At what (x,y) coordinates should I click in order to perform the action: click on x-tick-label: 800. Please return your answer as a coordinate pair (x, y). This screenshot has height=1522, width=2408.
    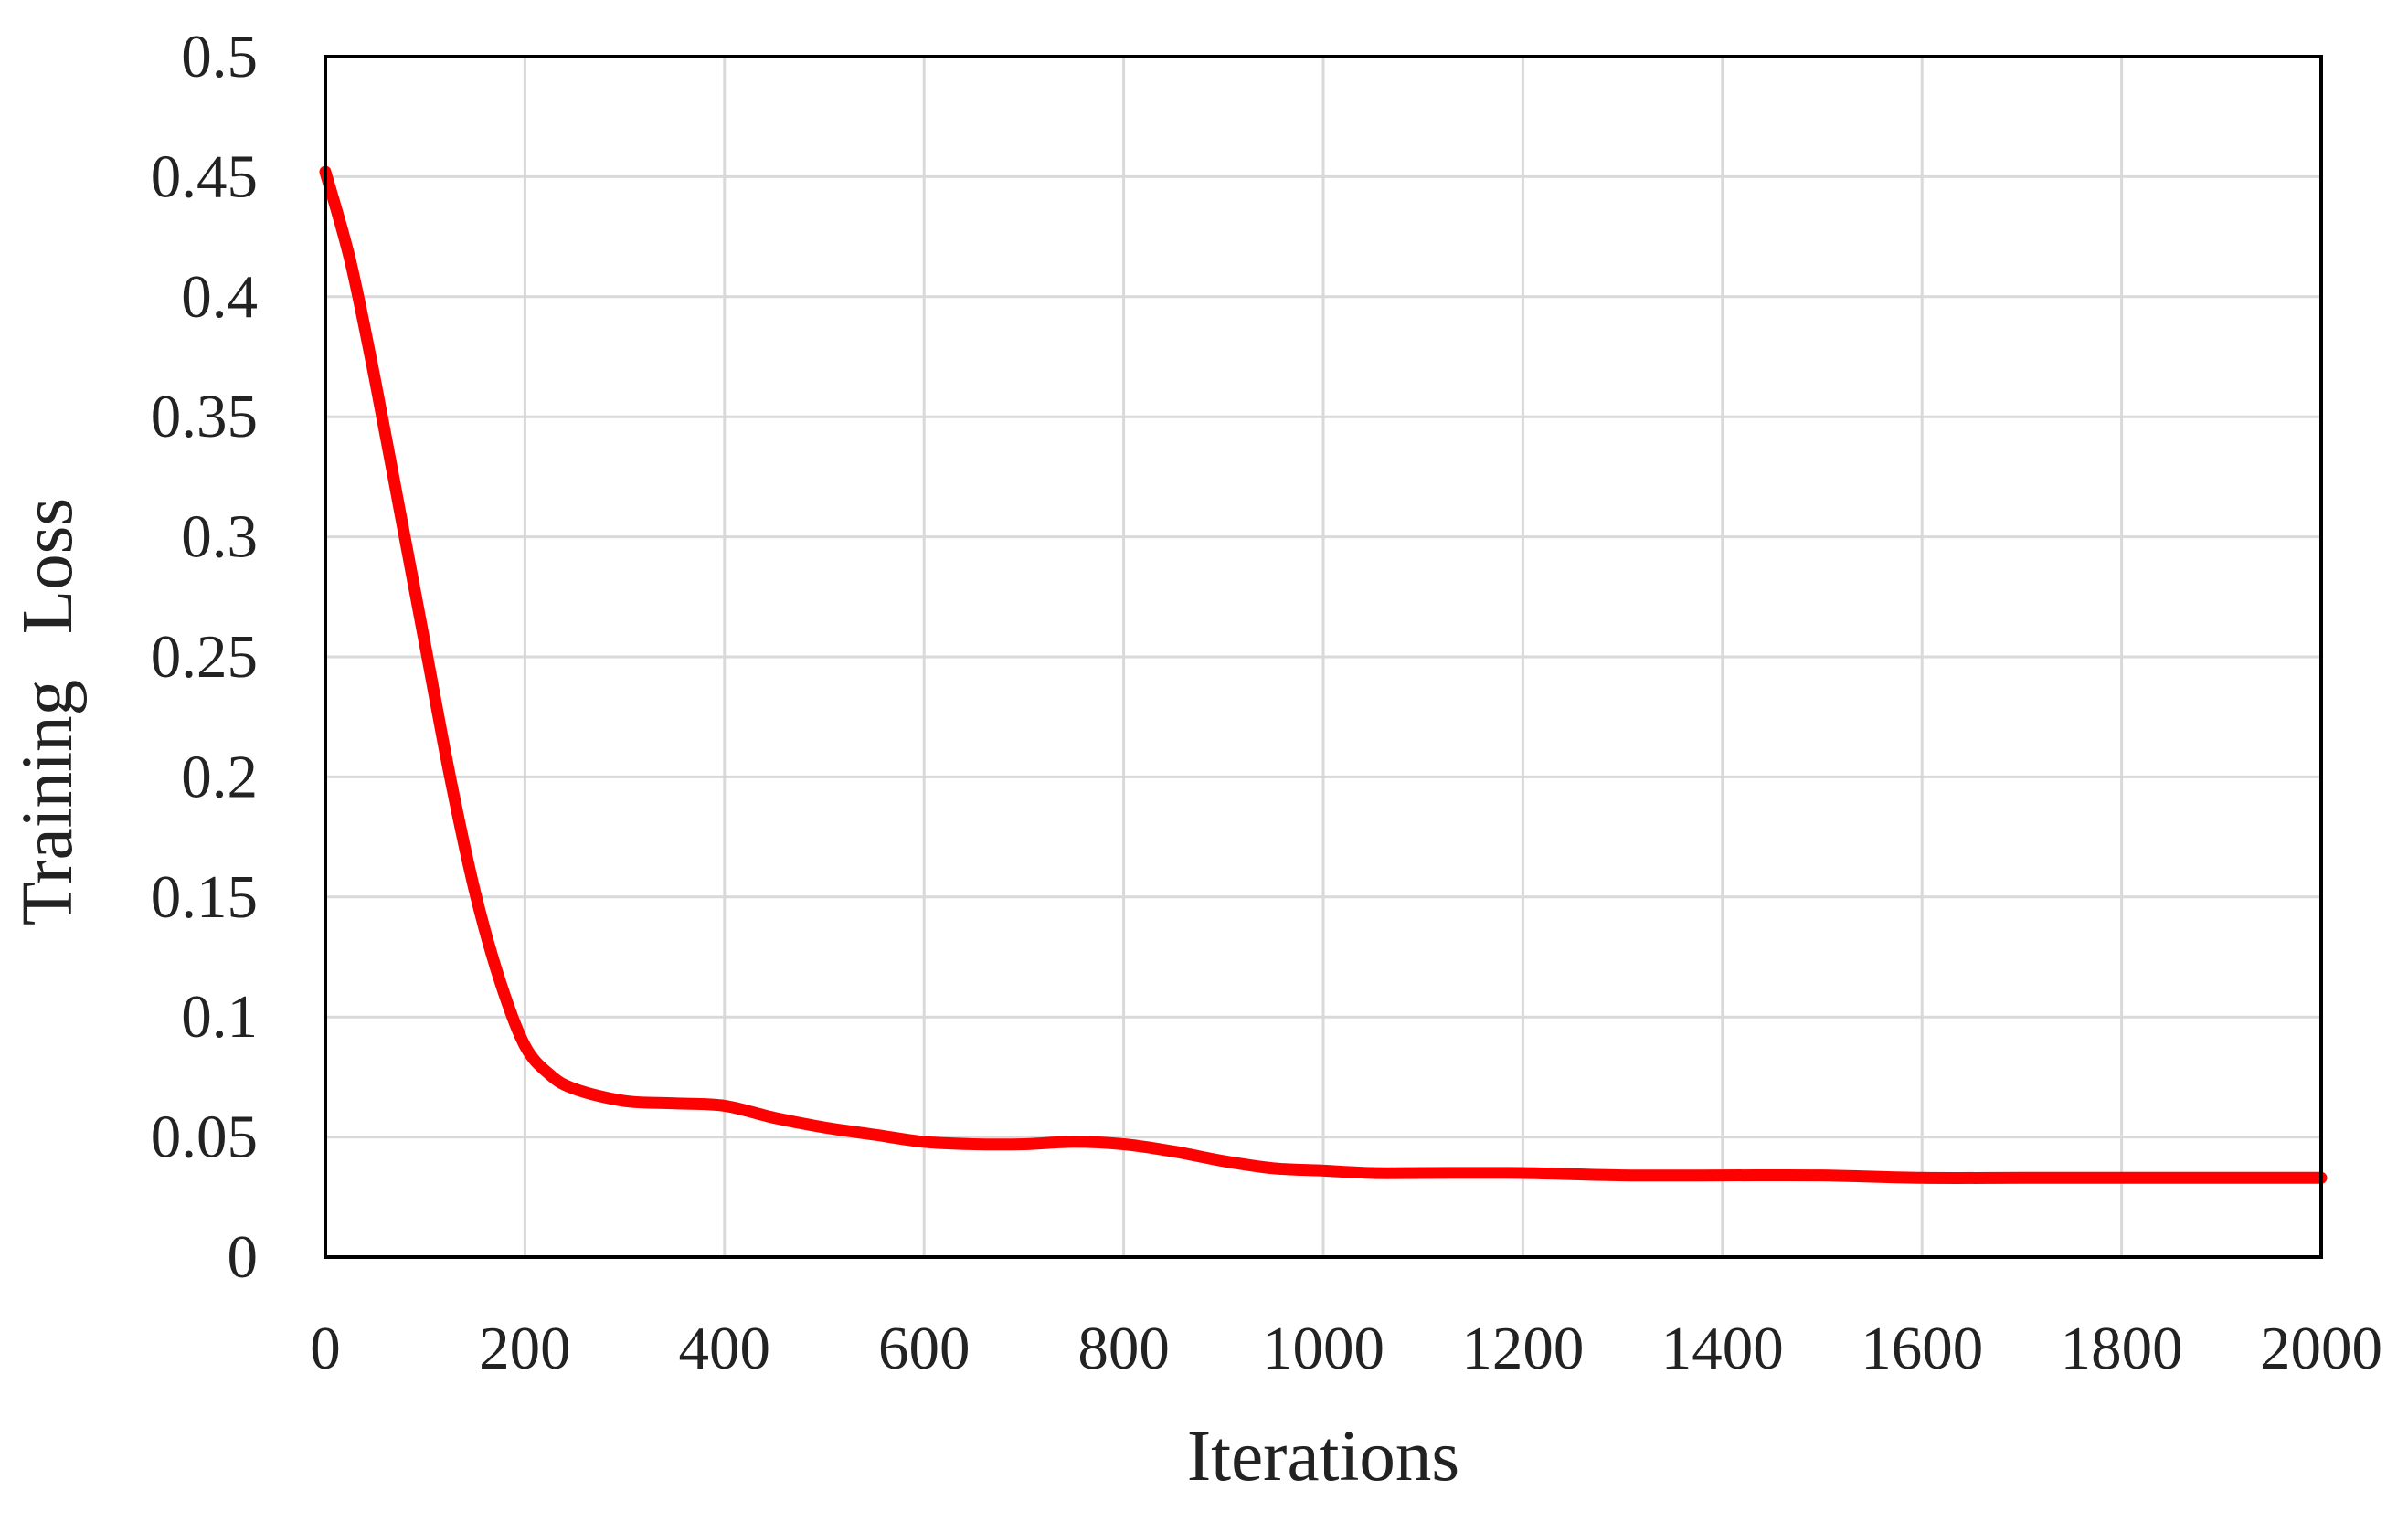
    Looking at the image, I should click on (1123, 1348).